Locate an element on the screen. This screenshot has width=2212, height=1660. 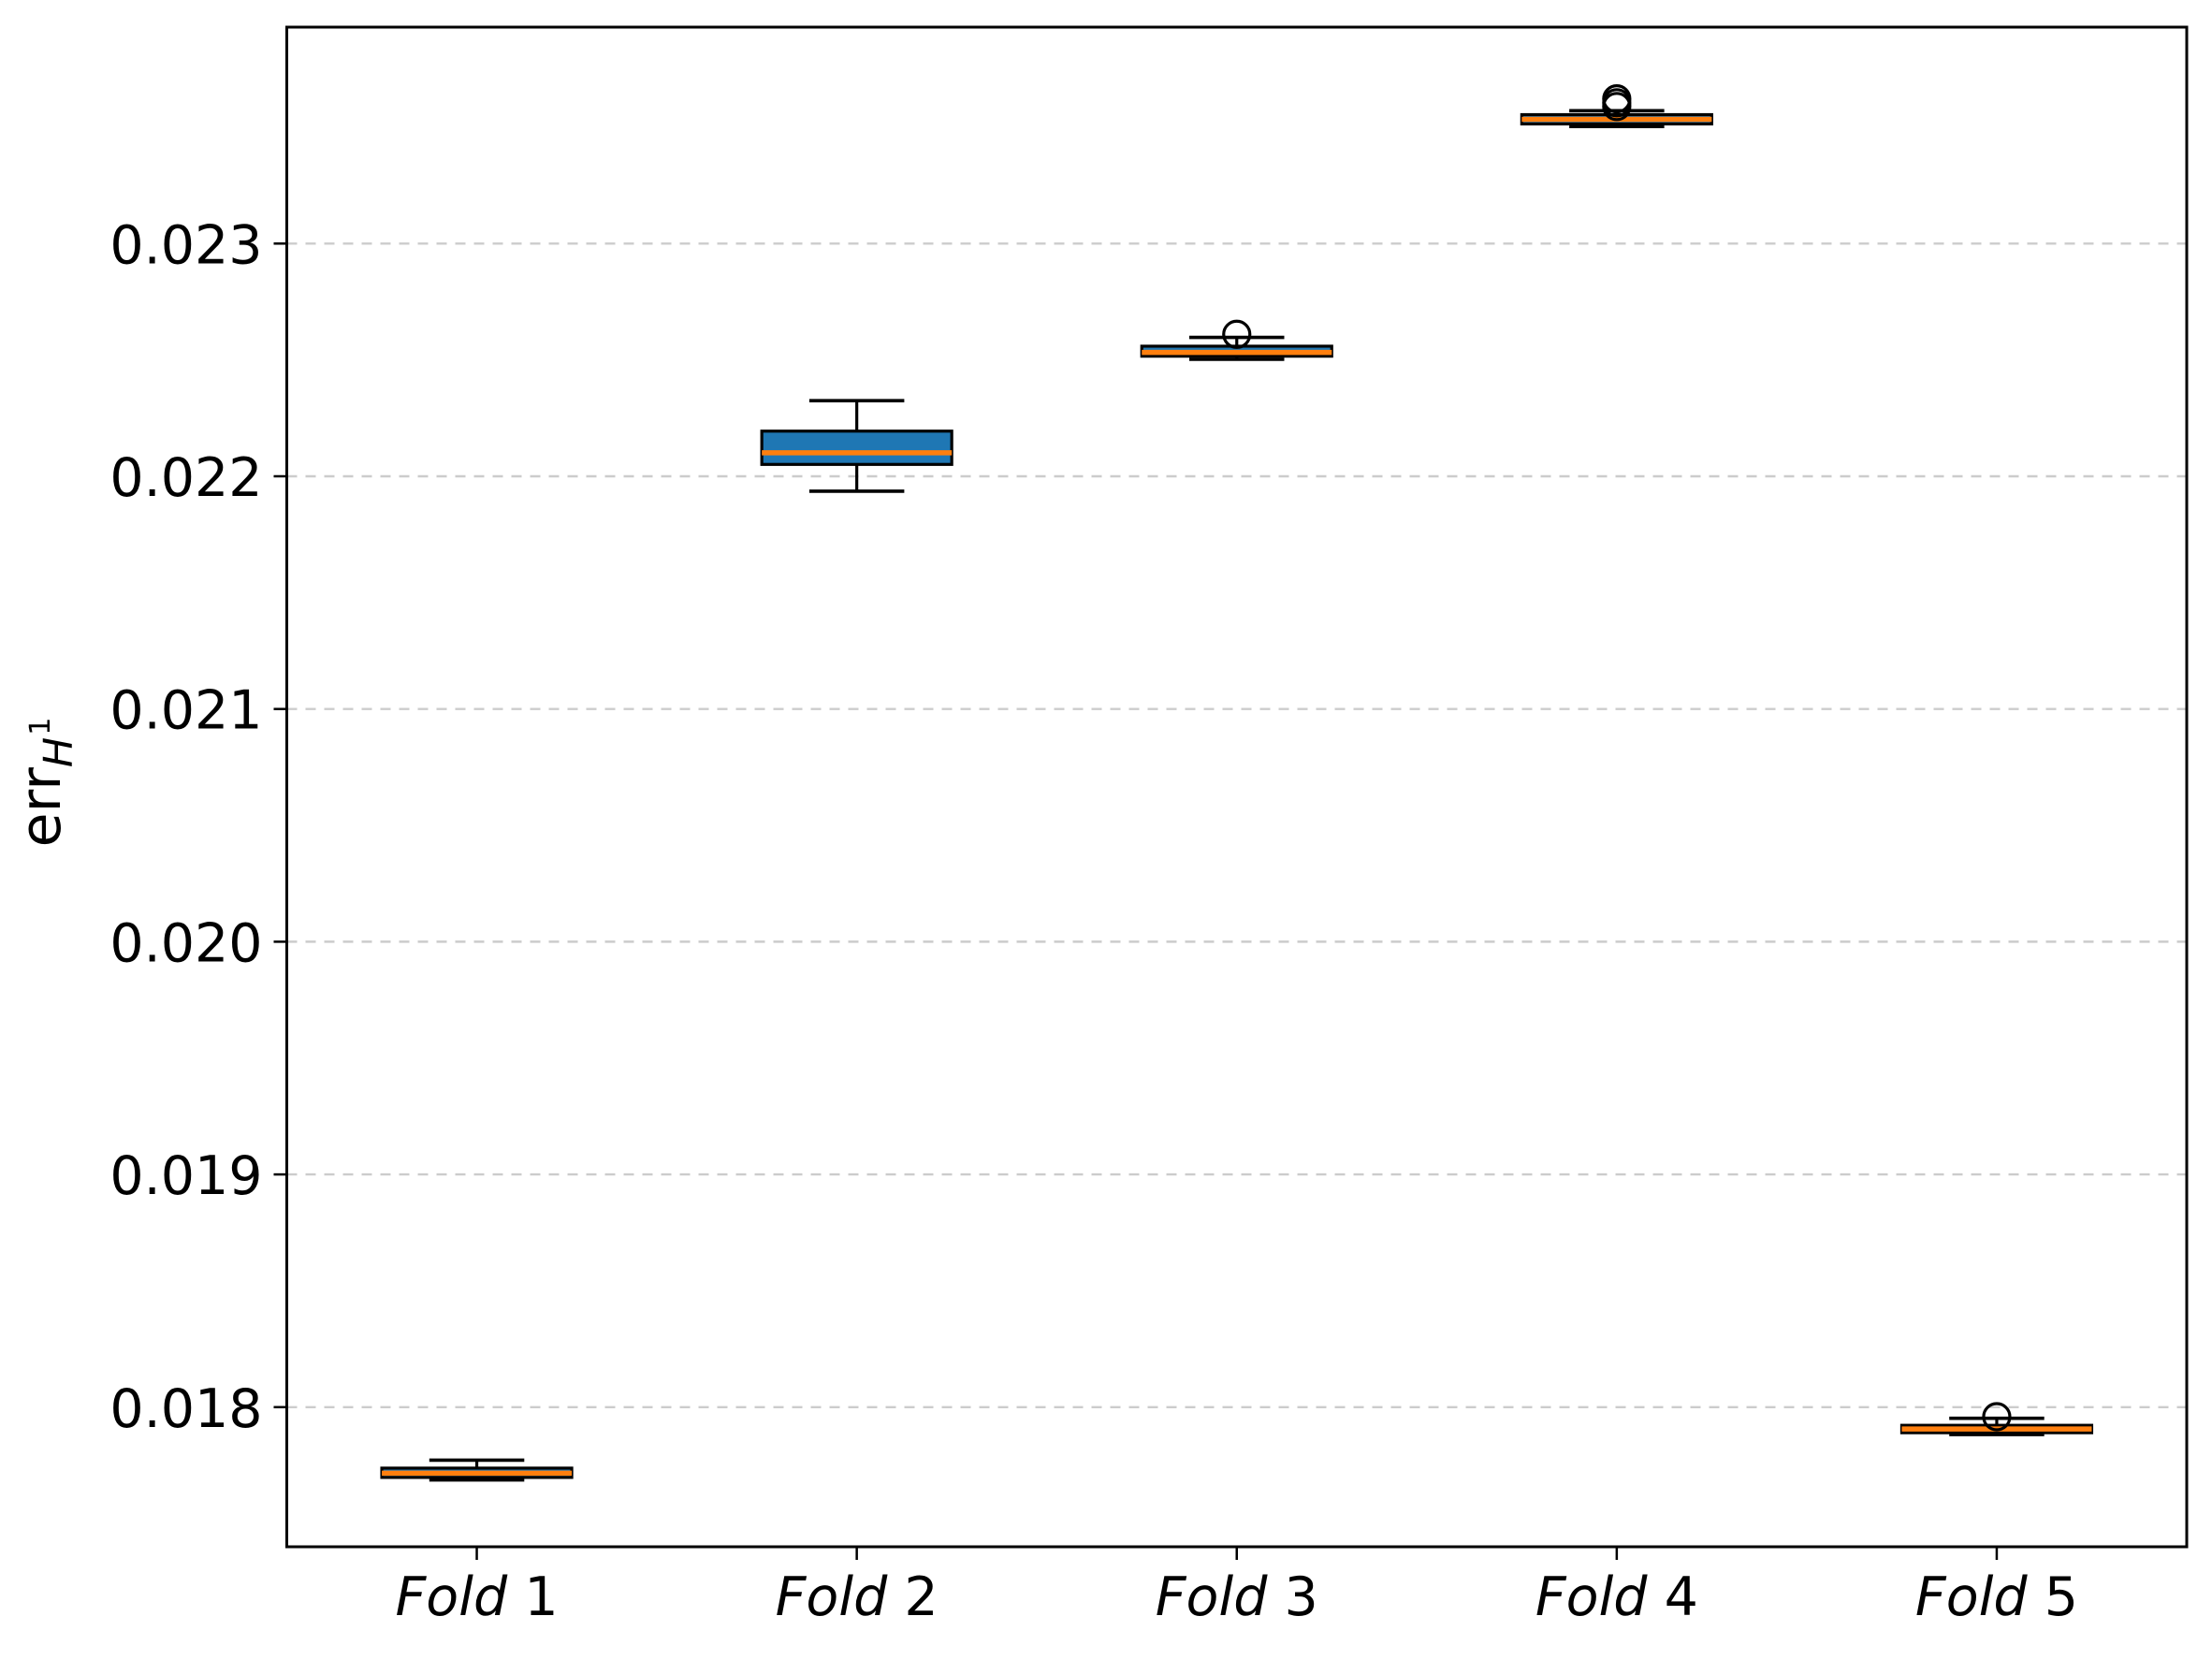
y-tick-label: 0.021 is located at coordinates (185, 711).